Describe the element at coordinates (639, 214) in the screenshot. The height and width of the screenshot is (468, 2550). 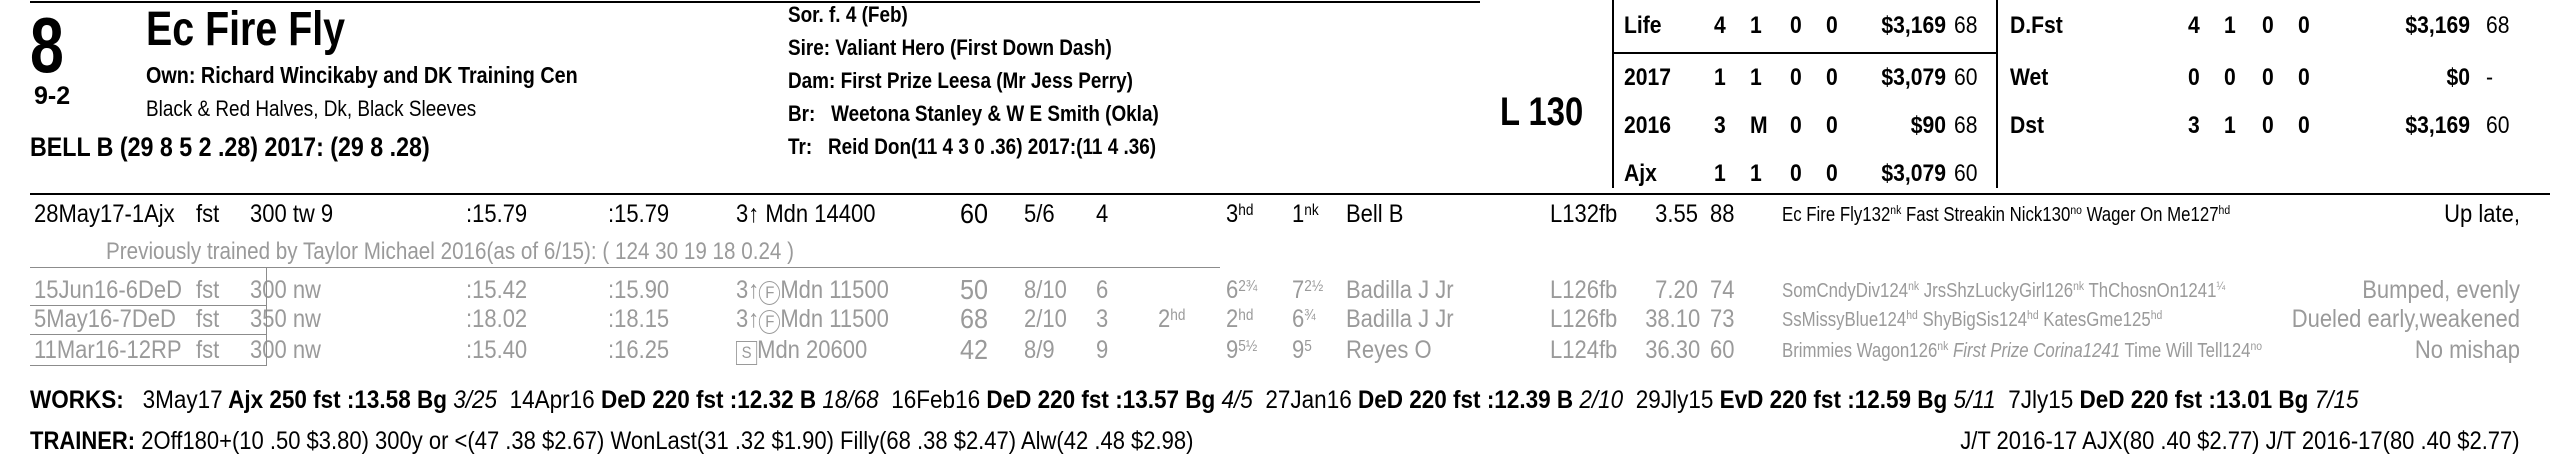
I see `pp-final-time: :15.79` at that location.